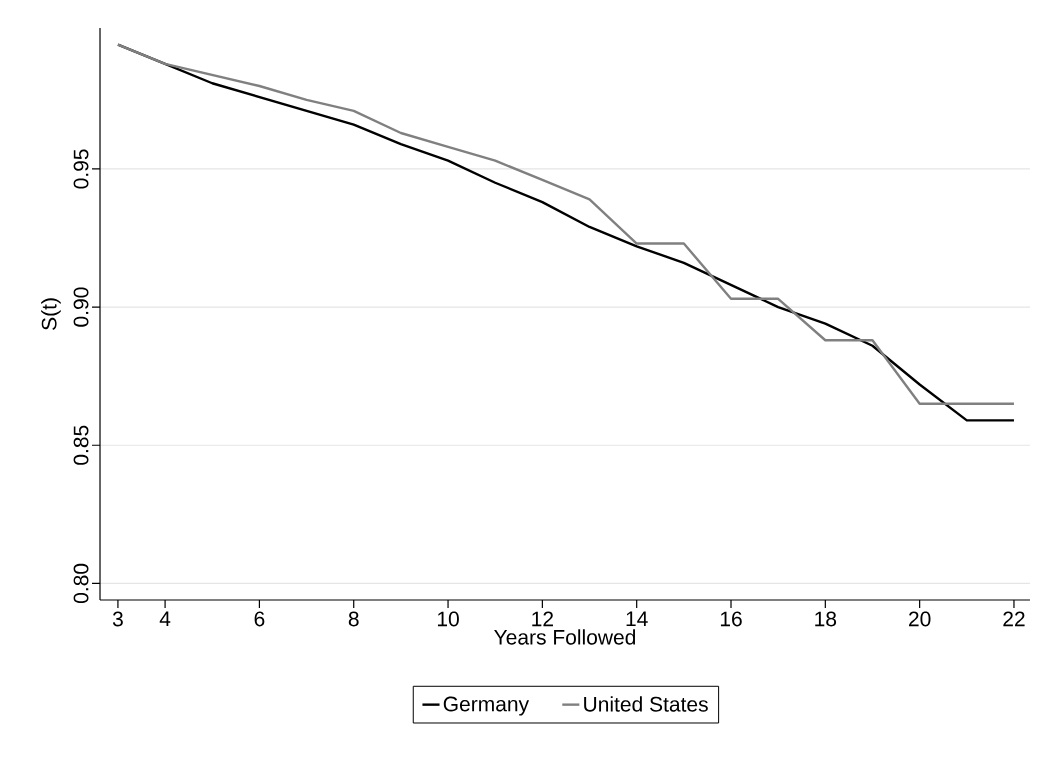  What do you see at coordinates (81, 307) in the screenshot?
I see `y-tick-label: 0.90` at bounding box center [81, 307].